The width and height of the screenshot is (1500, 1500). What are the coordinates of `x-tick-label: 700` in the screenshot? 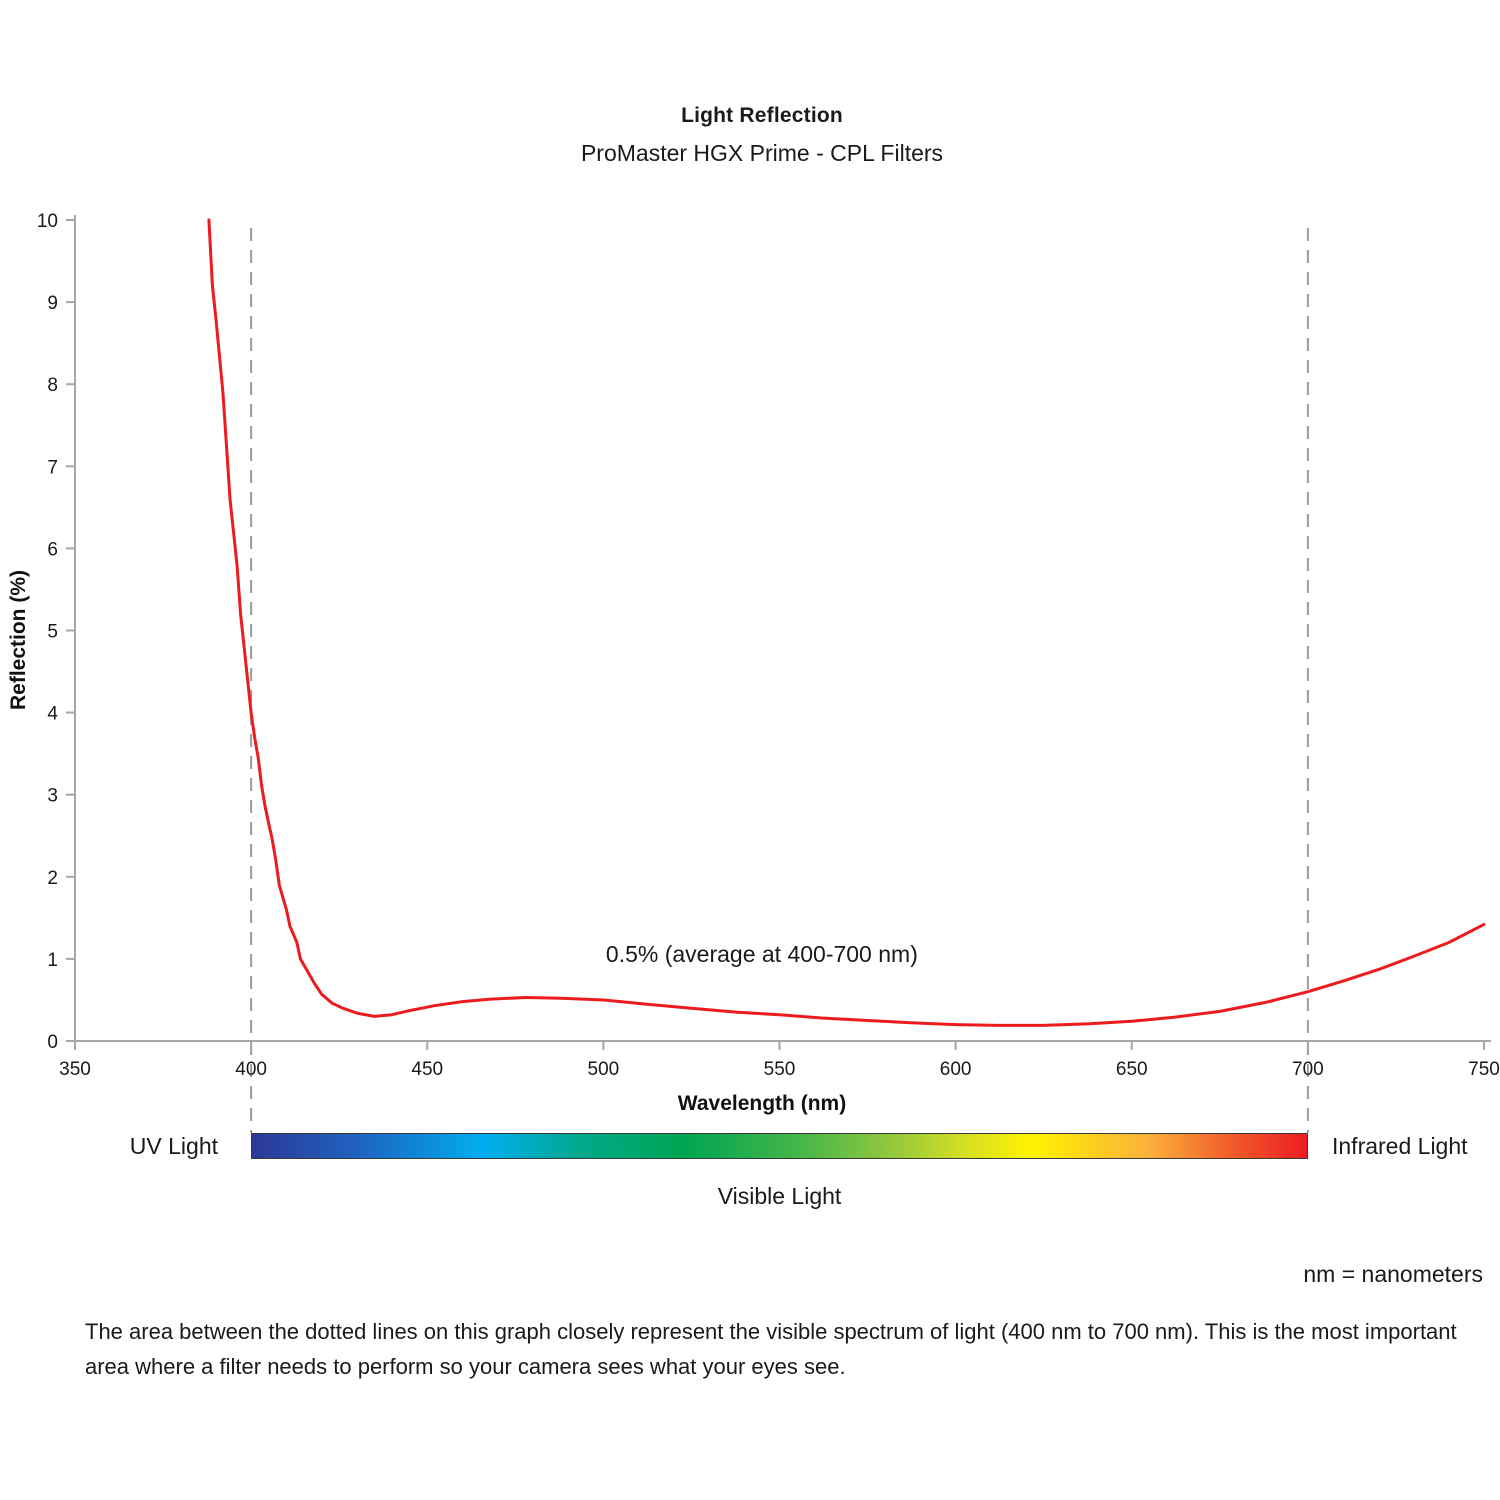 It's located at (1308, 1069).